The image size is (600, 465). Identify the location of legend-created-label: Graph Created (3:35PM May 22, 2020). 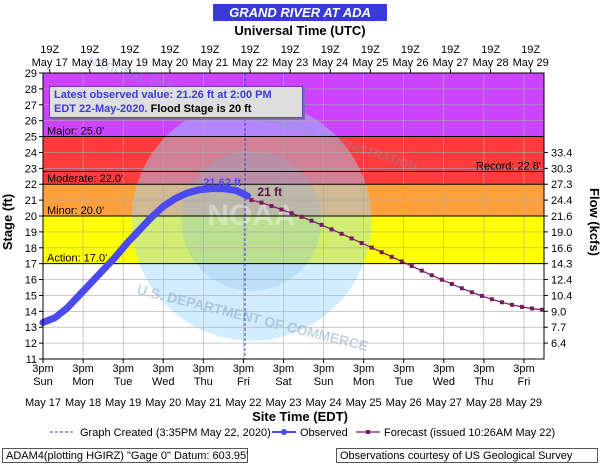
(175, 433).